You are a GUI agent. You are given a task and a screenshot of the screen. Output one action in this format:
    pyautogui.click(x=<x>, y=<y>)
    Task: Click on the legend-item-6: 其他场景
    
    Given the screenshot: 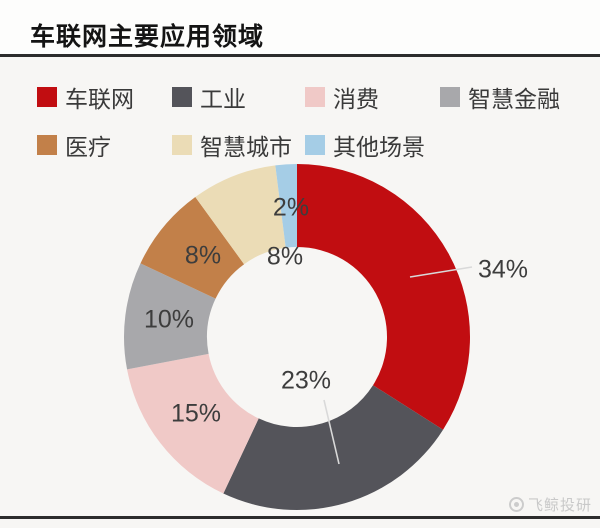 What is the action you would take?
    pyautogui.click(x=365, y=146)
    